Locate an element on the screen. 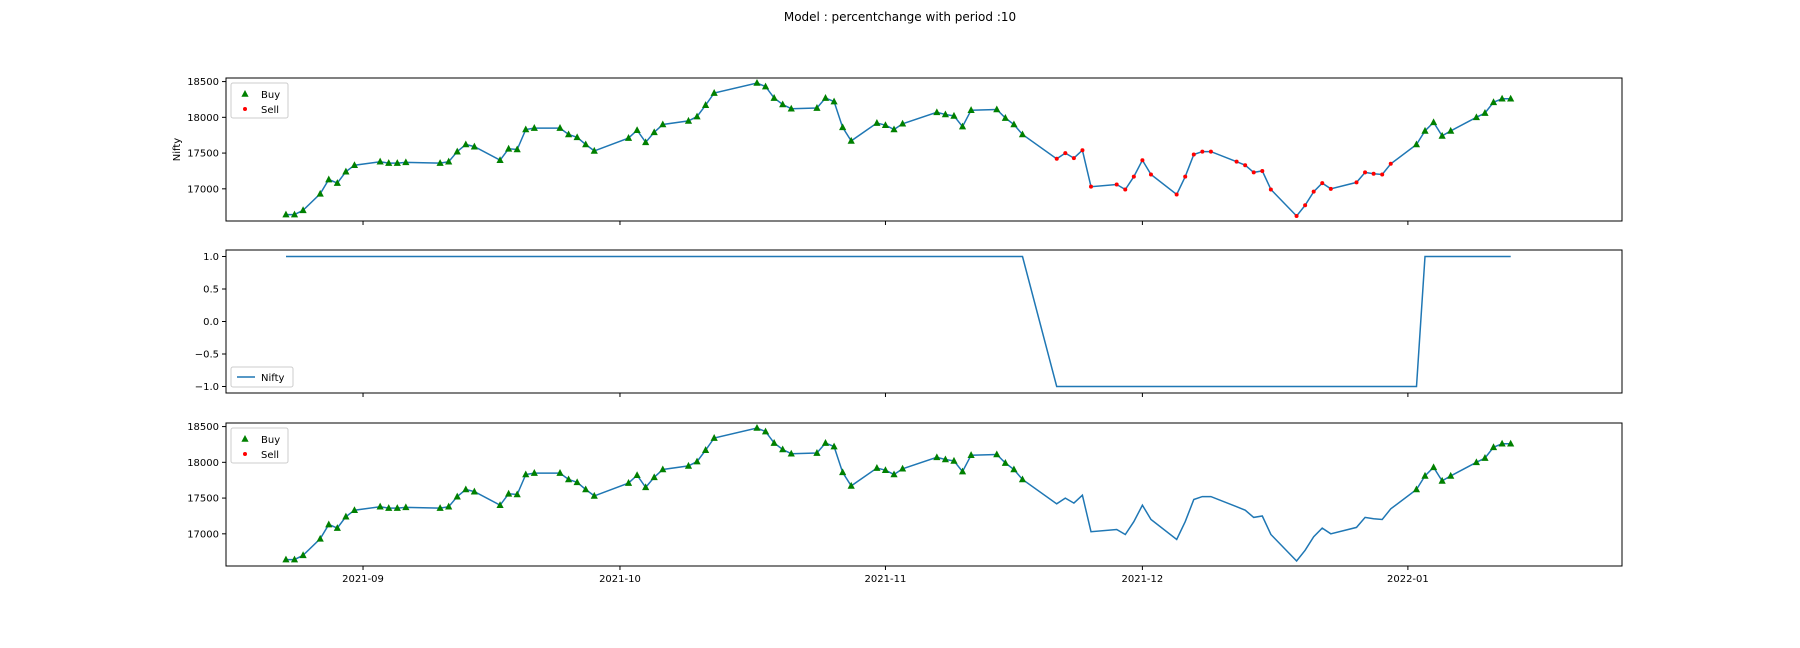 The width and height of the screenshot is (1800, 648). figure-title: Model : percentchange with period :10 is located at coordinates (900, 17).